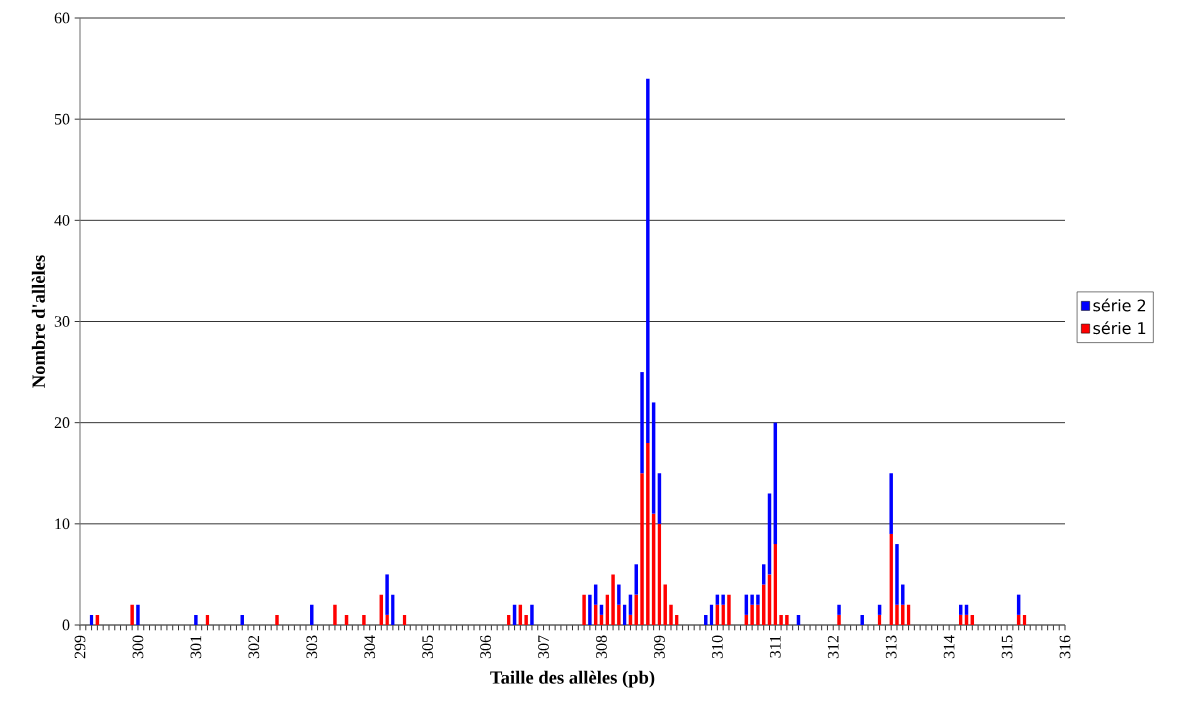  I want to click on x-axis-title: Taille des allèles (pb), so click(572, 679).